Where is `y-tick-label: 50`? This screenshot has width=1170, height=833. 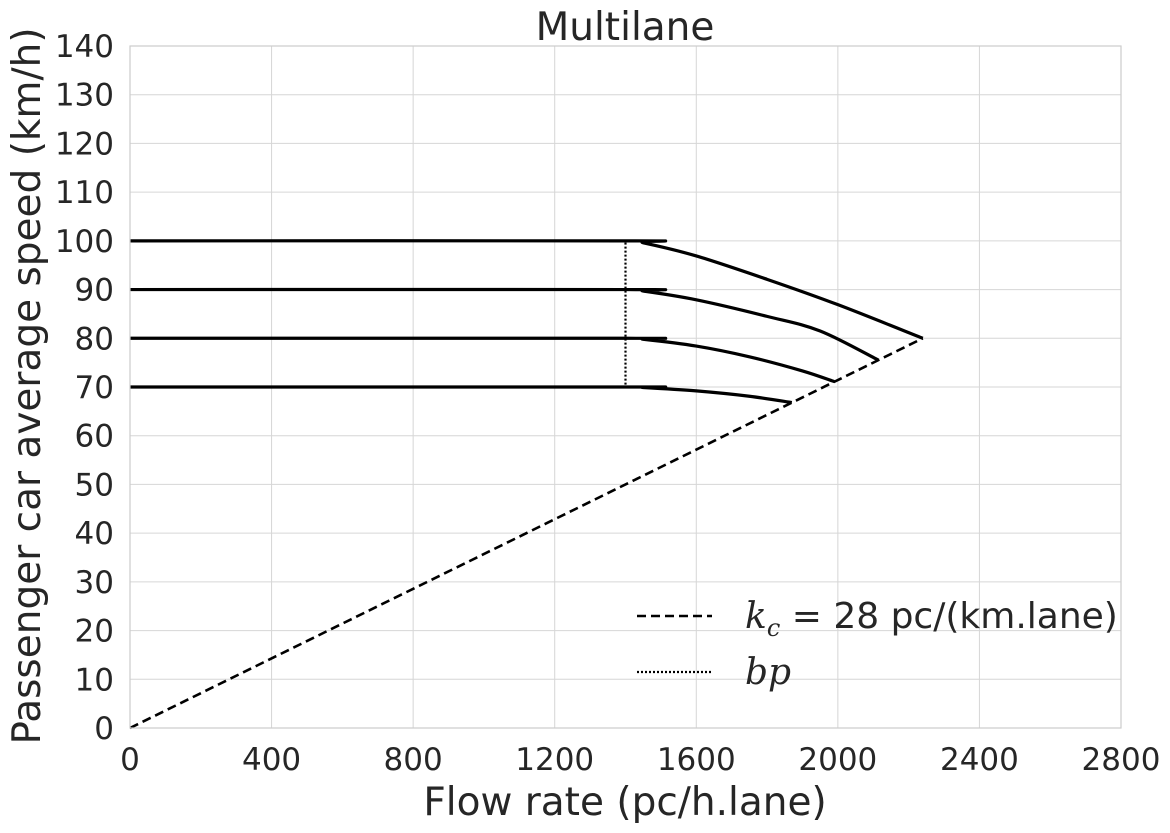 y-tick-label: 50 is located at coordinates (94, 485).